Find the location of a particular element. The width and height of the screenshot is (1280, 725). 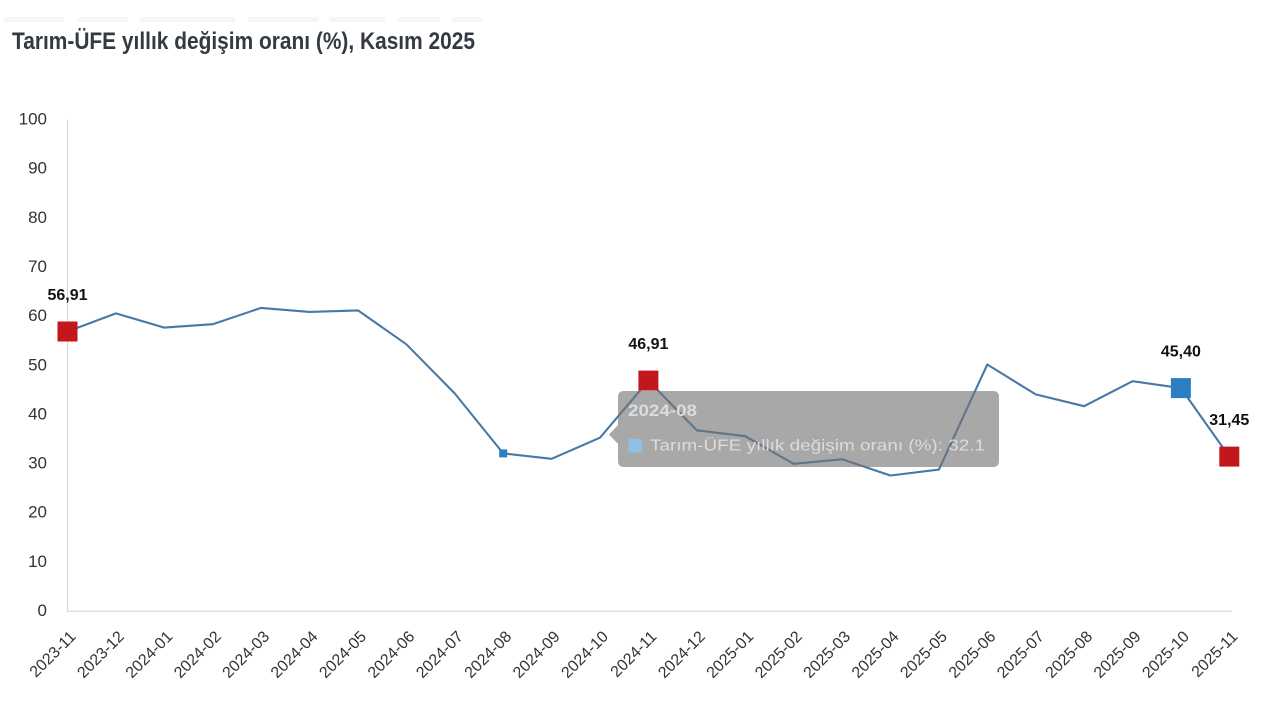

svg-text: 10 is located at coordinates (37, 561).